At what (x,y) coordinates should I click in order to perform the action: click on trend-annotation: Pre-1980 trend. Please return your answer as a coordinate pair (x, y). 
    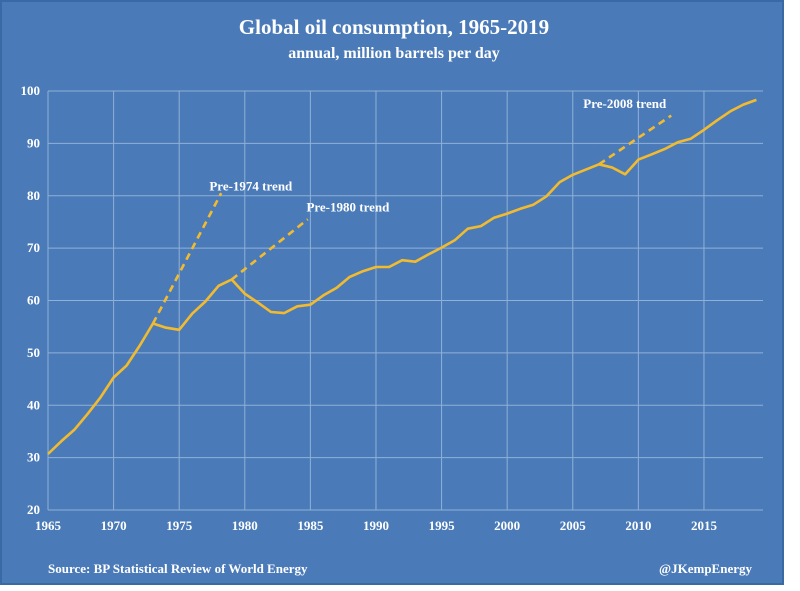
    Looking at the image, I should click on (348, 206).